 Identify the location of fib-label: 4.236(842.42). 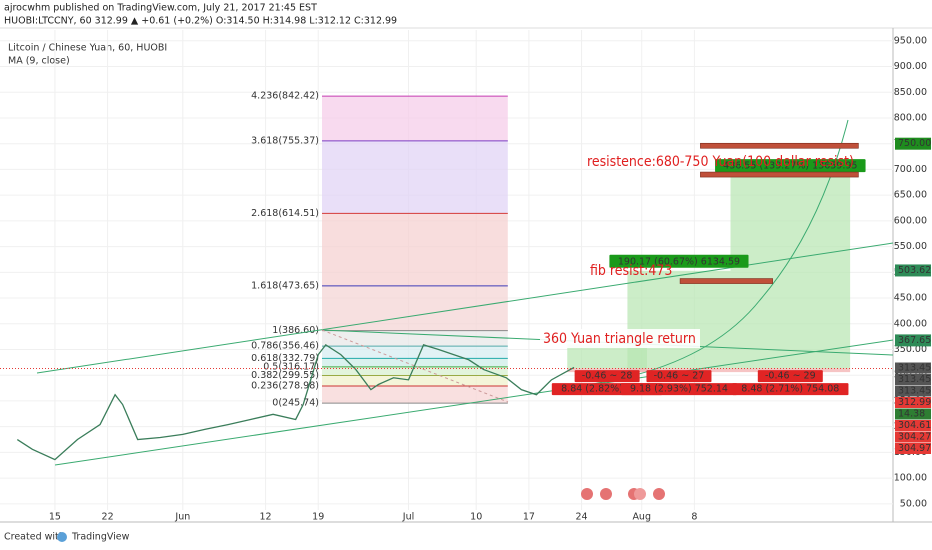
(285, 96).